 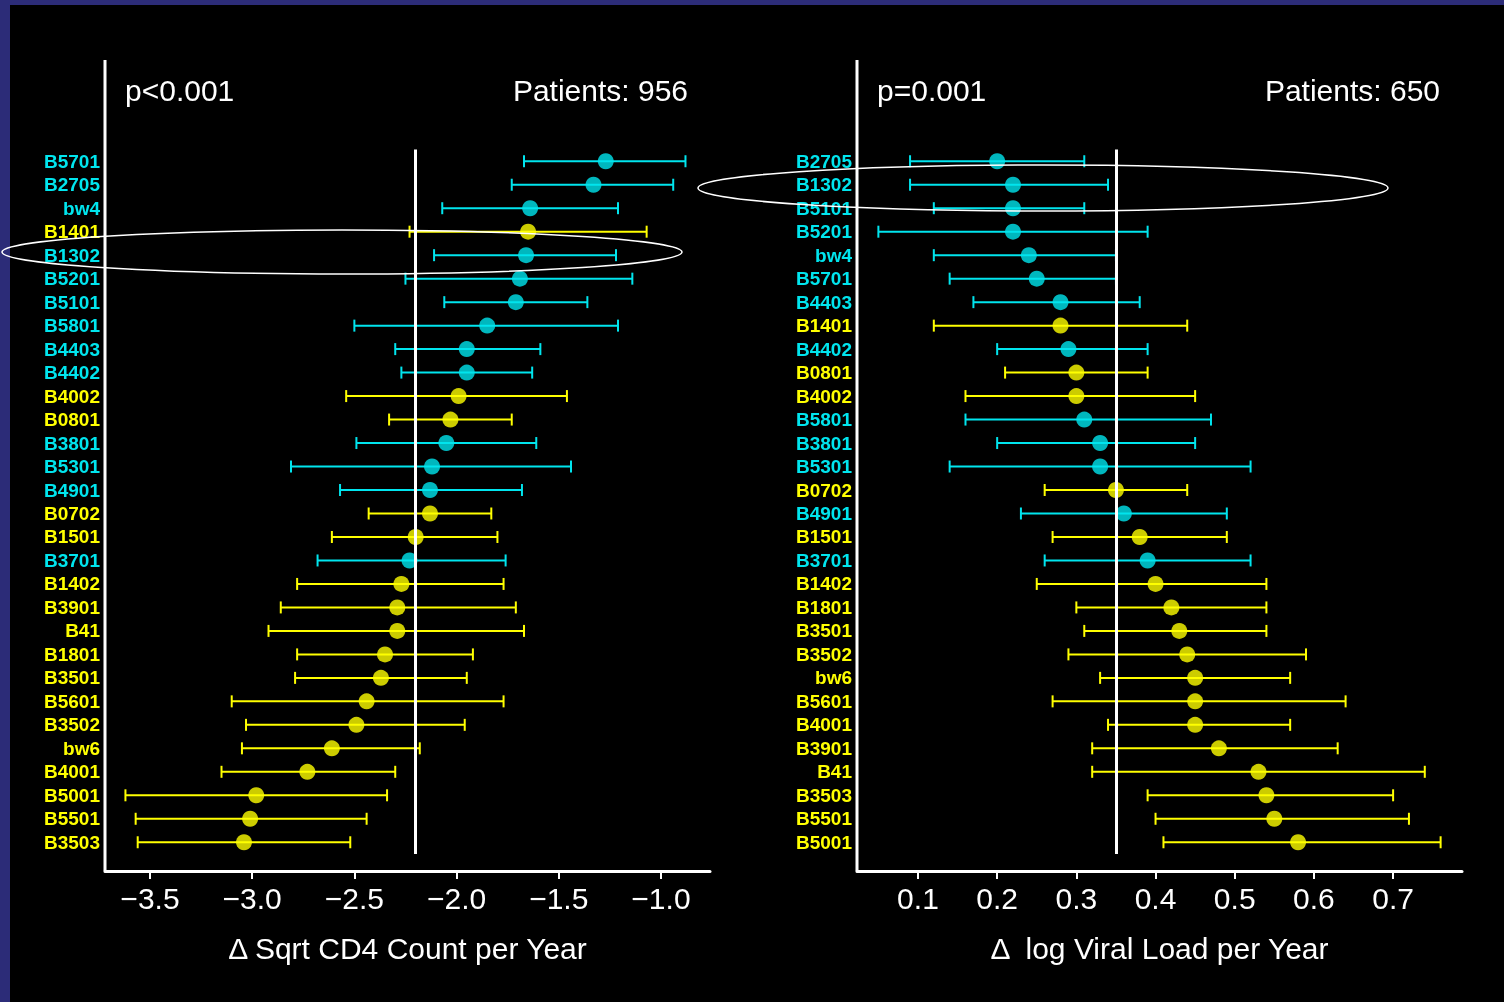 What do you see at coordinates (1352, 90) in the screenshot?
I see `text: Patients: 650` at bounding box center [1352, 90].